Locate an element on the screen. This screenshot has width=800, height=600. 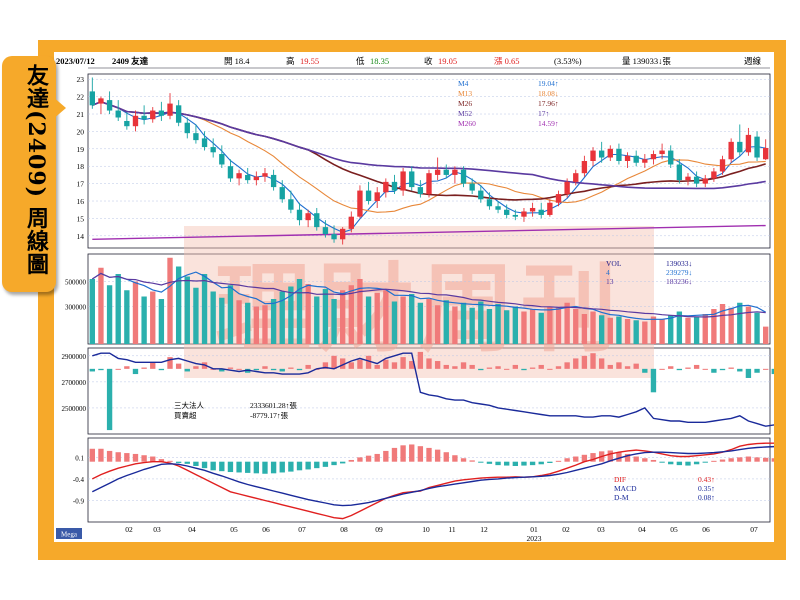
chart-title: 友達(2409) 周線圖 is located at coordinates (36, 170).